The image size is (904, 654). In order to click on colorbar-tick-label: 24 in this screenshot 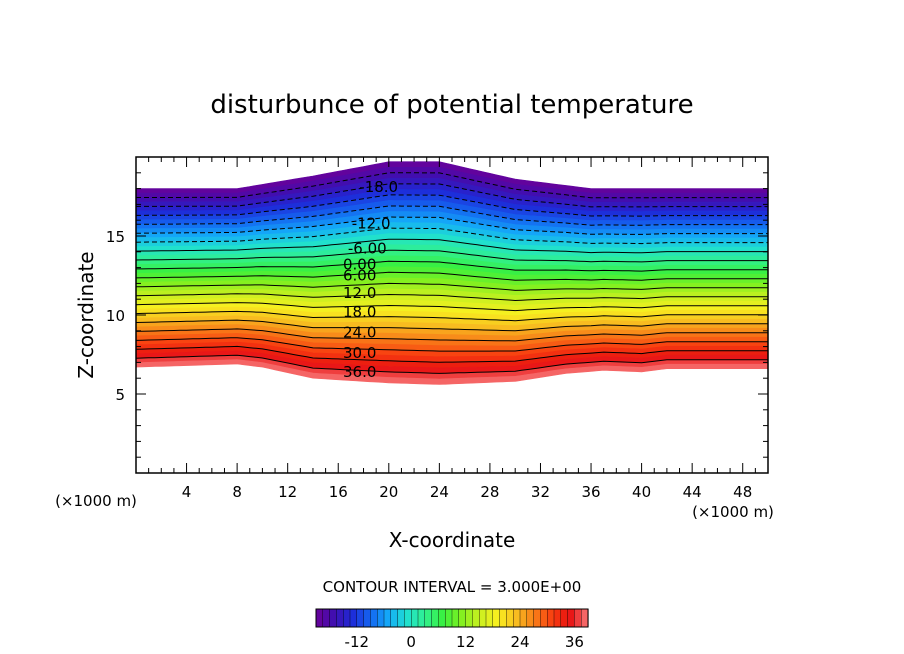, I will do `click(519, 642)`.